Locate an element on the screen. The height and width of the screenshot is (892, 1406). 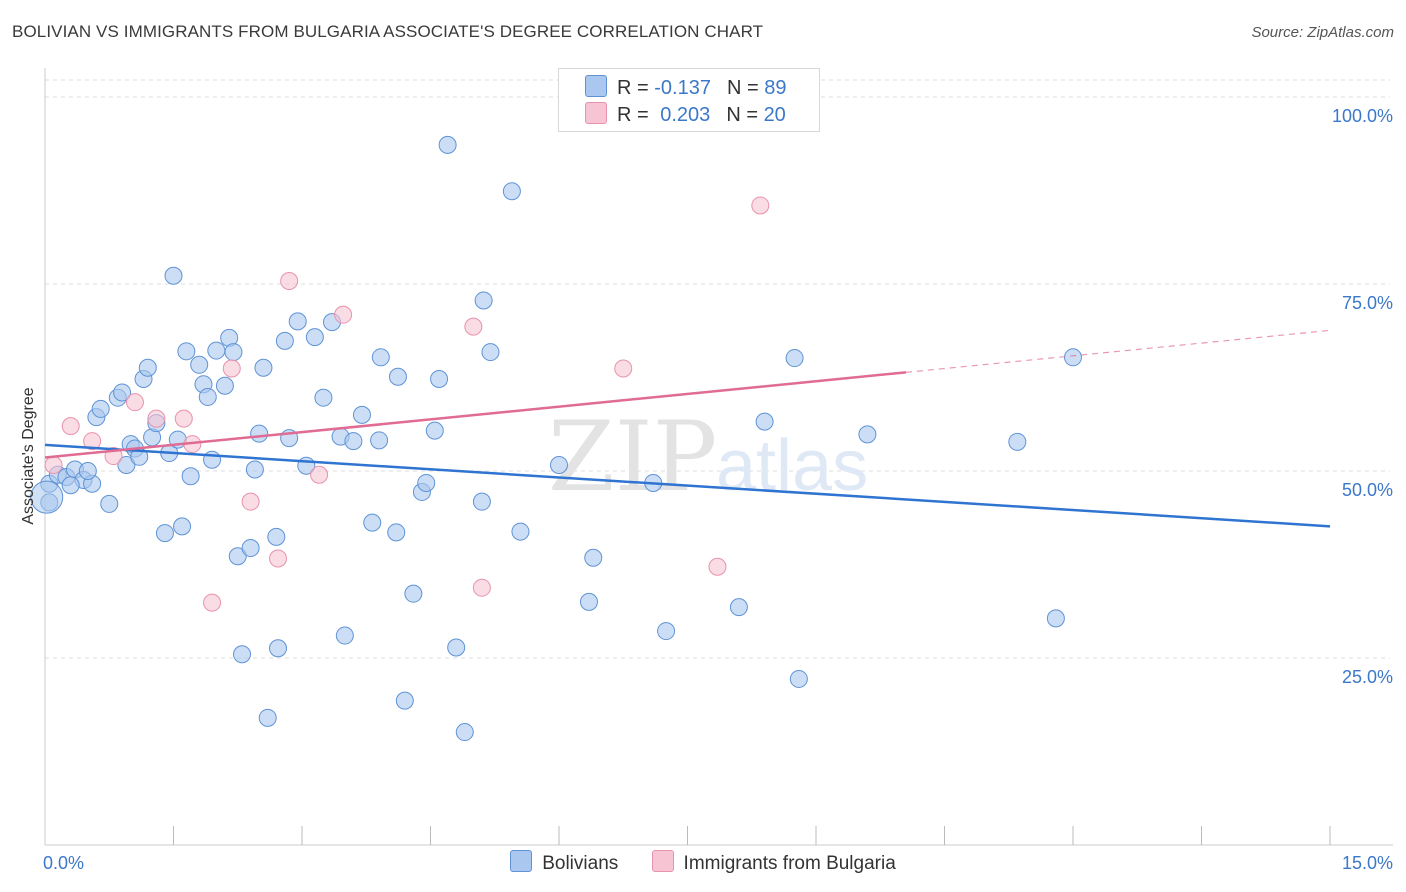
bottom-legend-bolivians: Bolivians is located at coordinates (564, 862).